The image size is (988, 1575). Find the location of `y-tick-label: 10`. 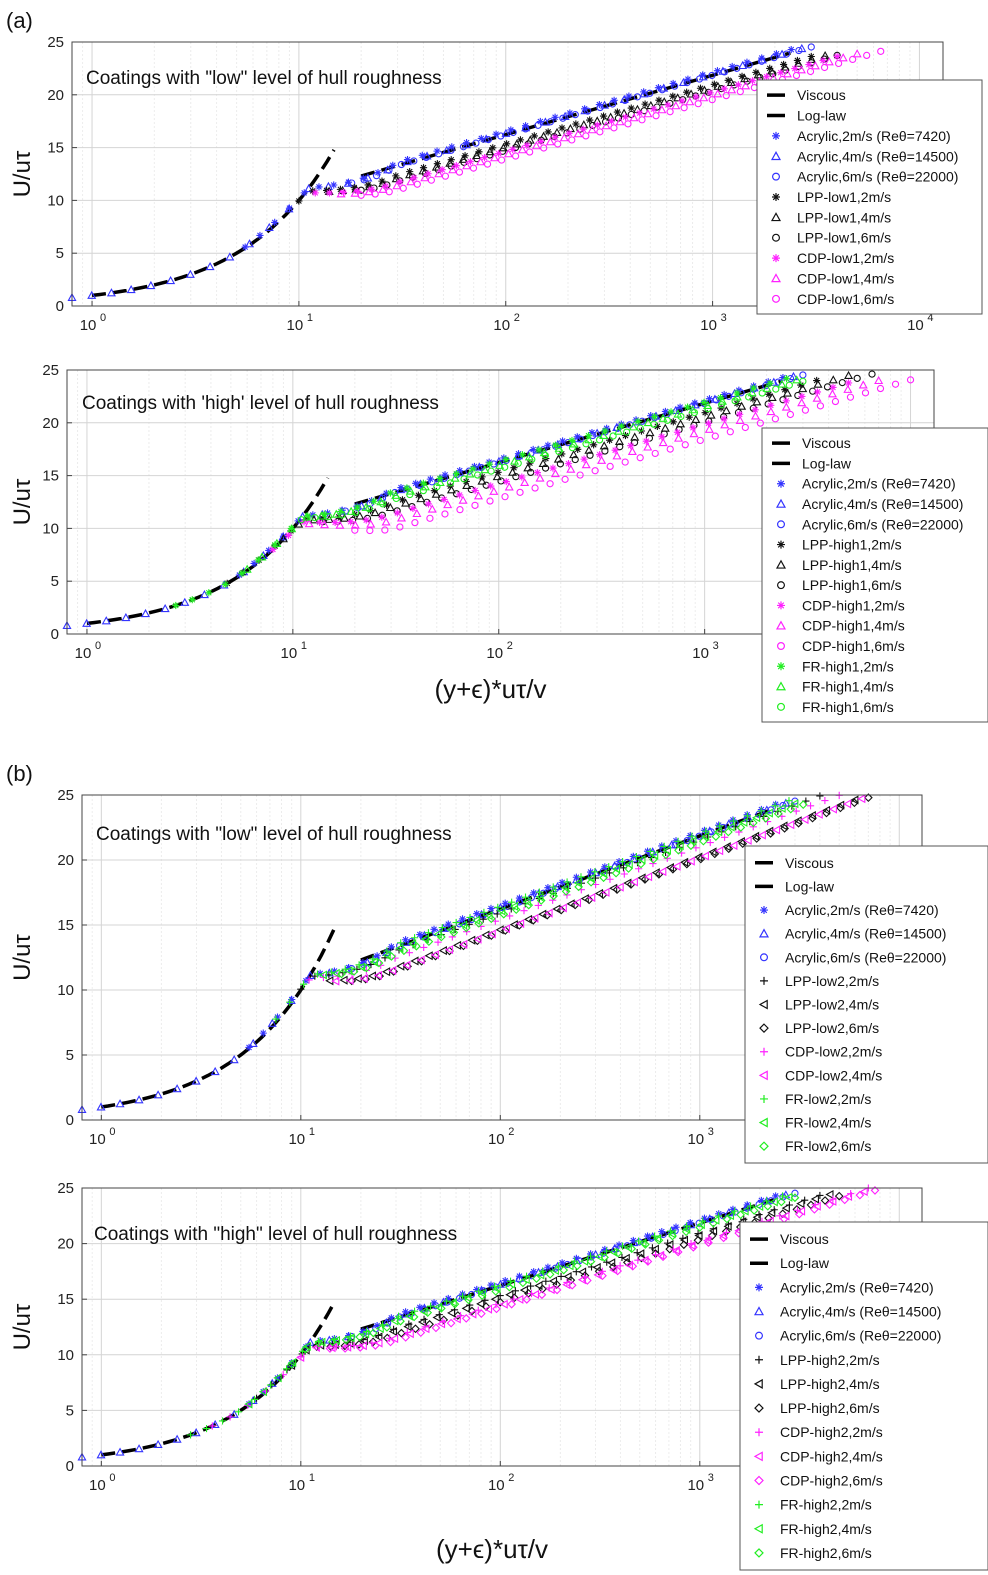

y-tick-label: 10 is located at coordinates (55, 200).